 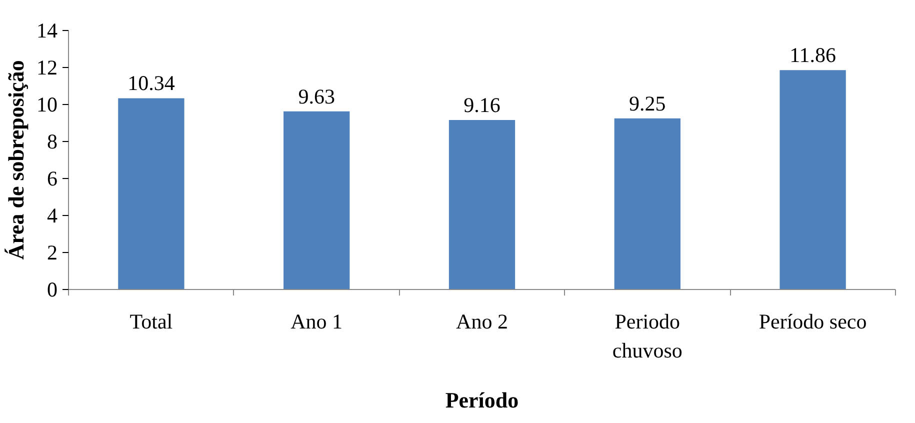 I want to click on y-tick-label: 10, so click(x=47, y=104).